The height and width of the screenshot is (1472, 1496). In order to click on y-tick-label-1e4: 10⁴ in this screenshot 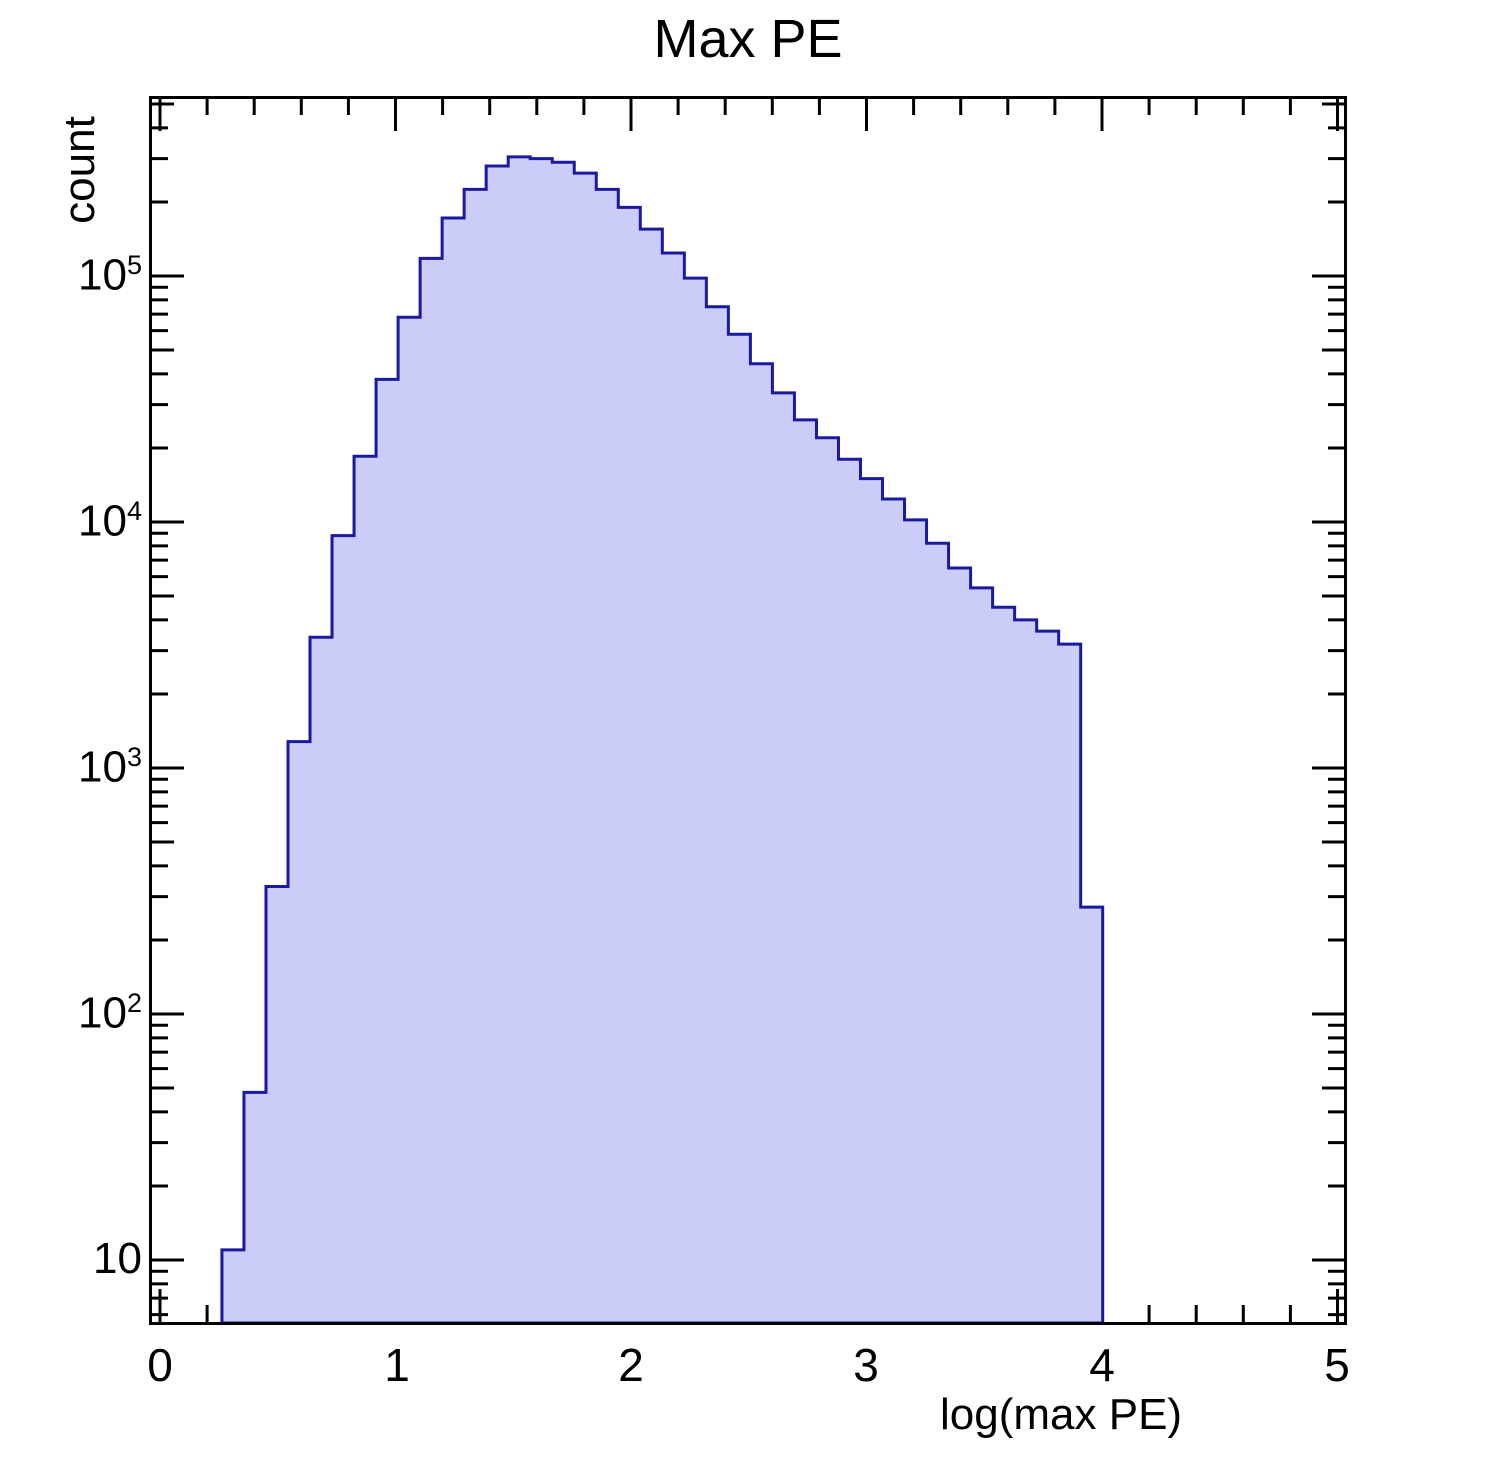, I will do `click(110, 521)`.